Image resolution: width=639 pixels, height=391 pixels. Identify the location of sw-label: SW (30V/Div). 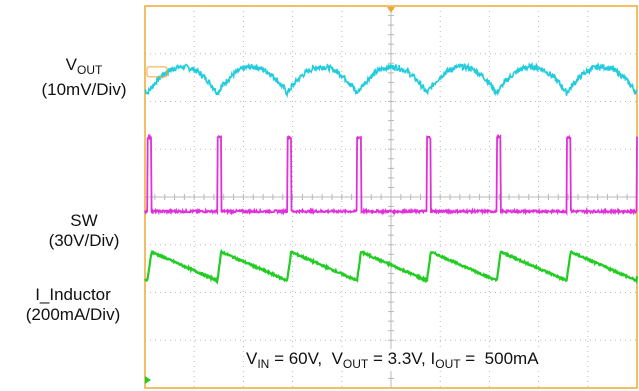
(84, 231).